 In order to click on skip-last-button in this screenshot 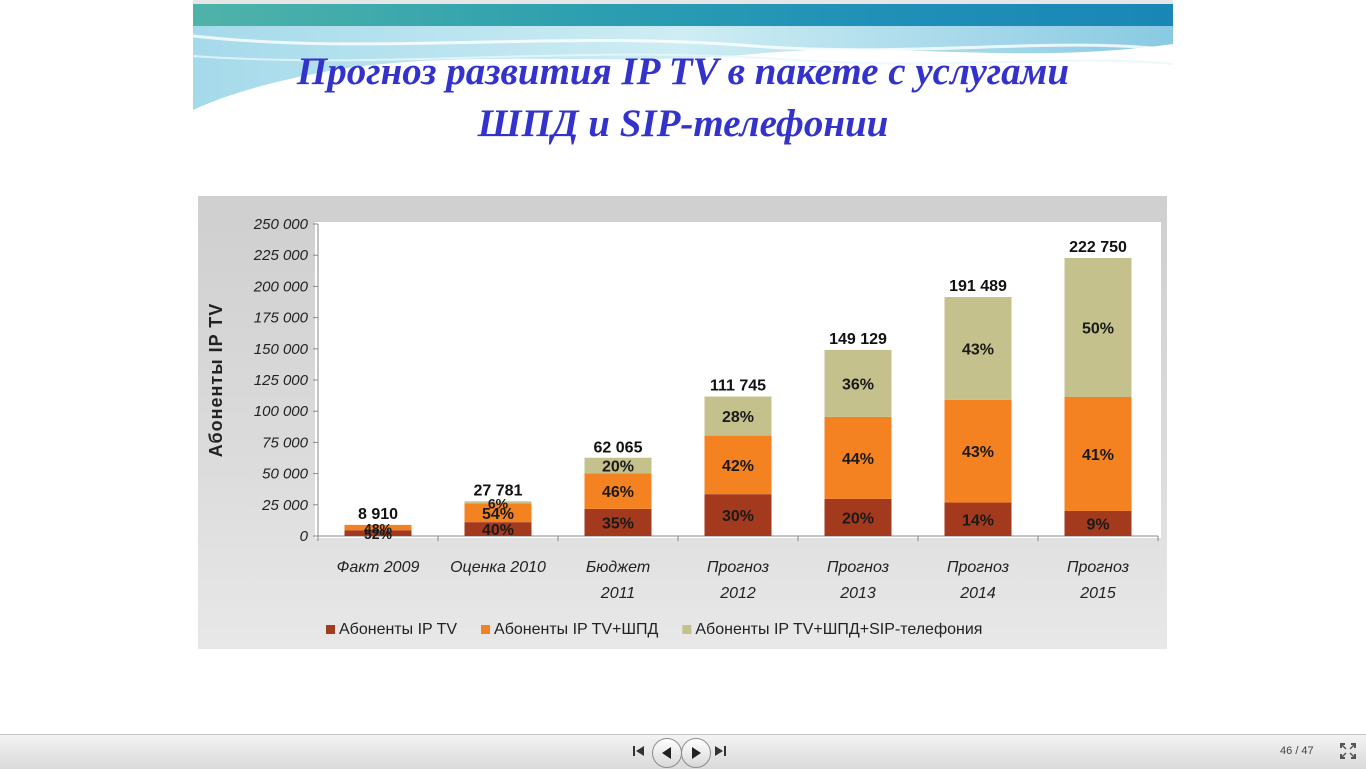, I will do `click(720, 751)`.